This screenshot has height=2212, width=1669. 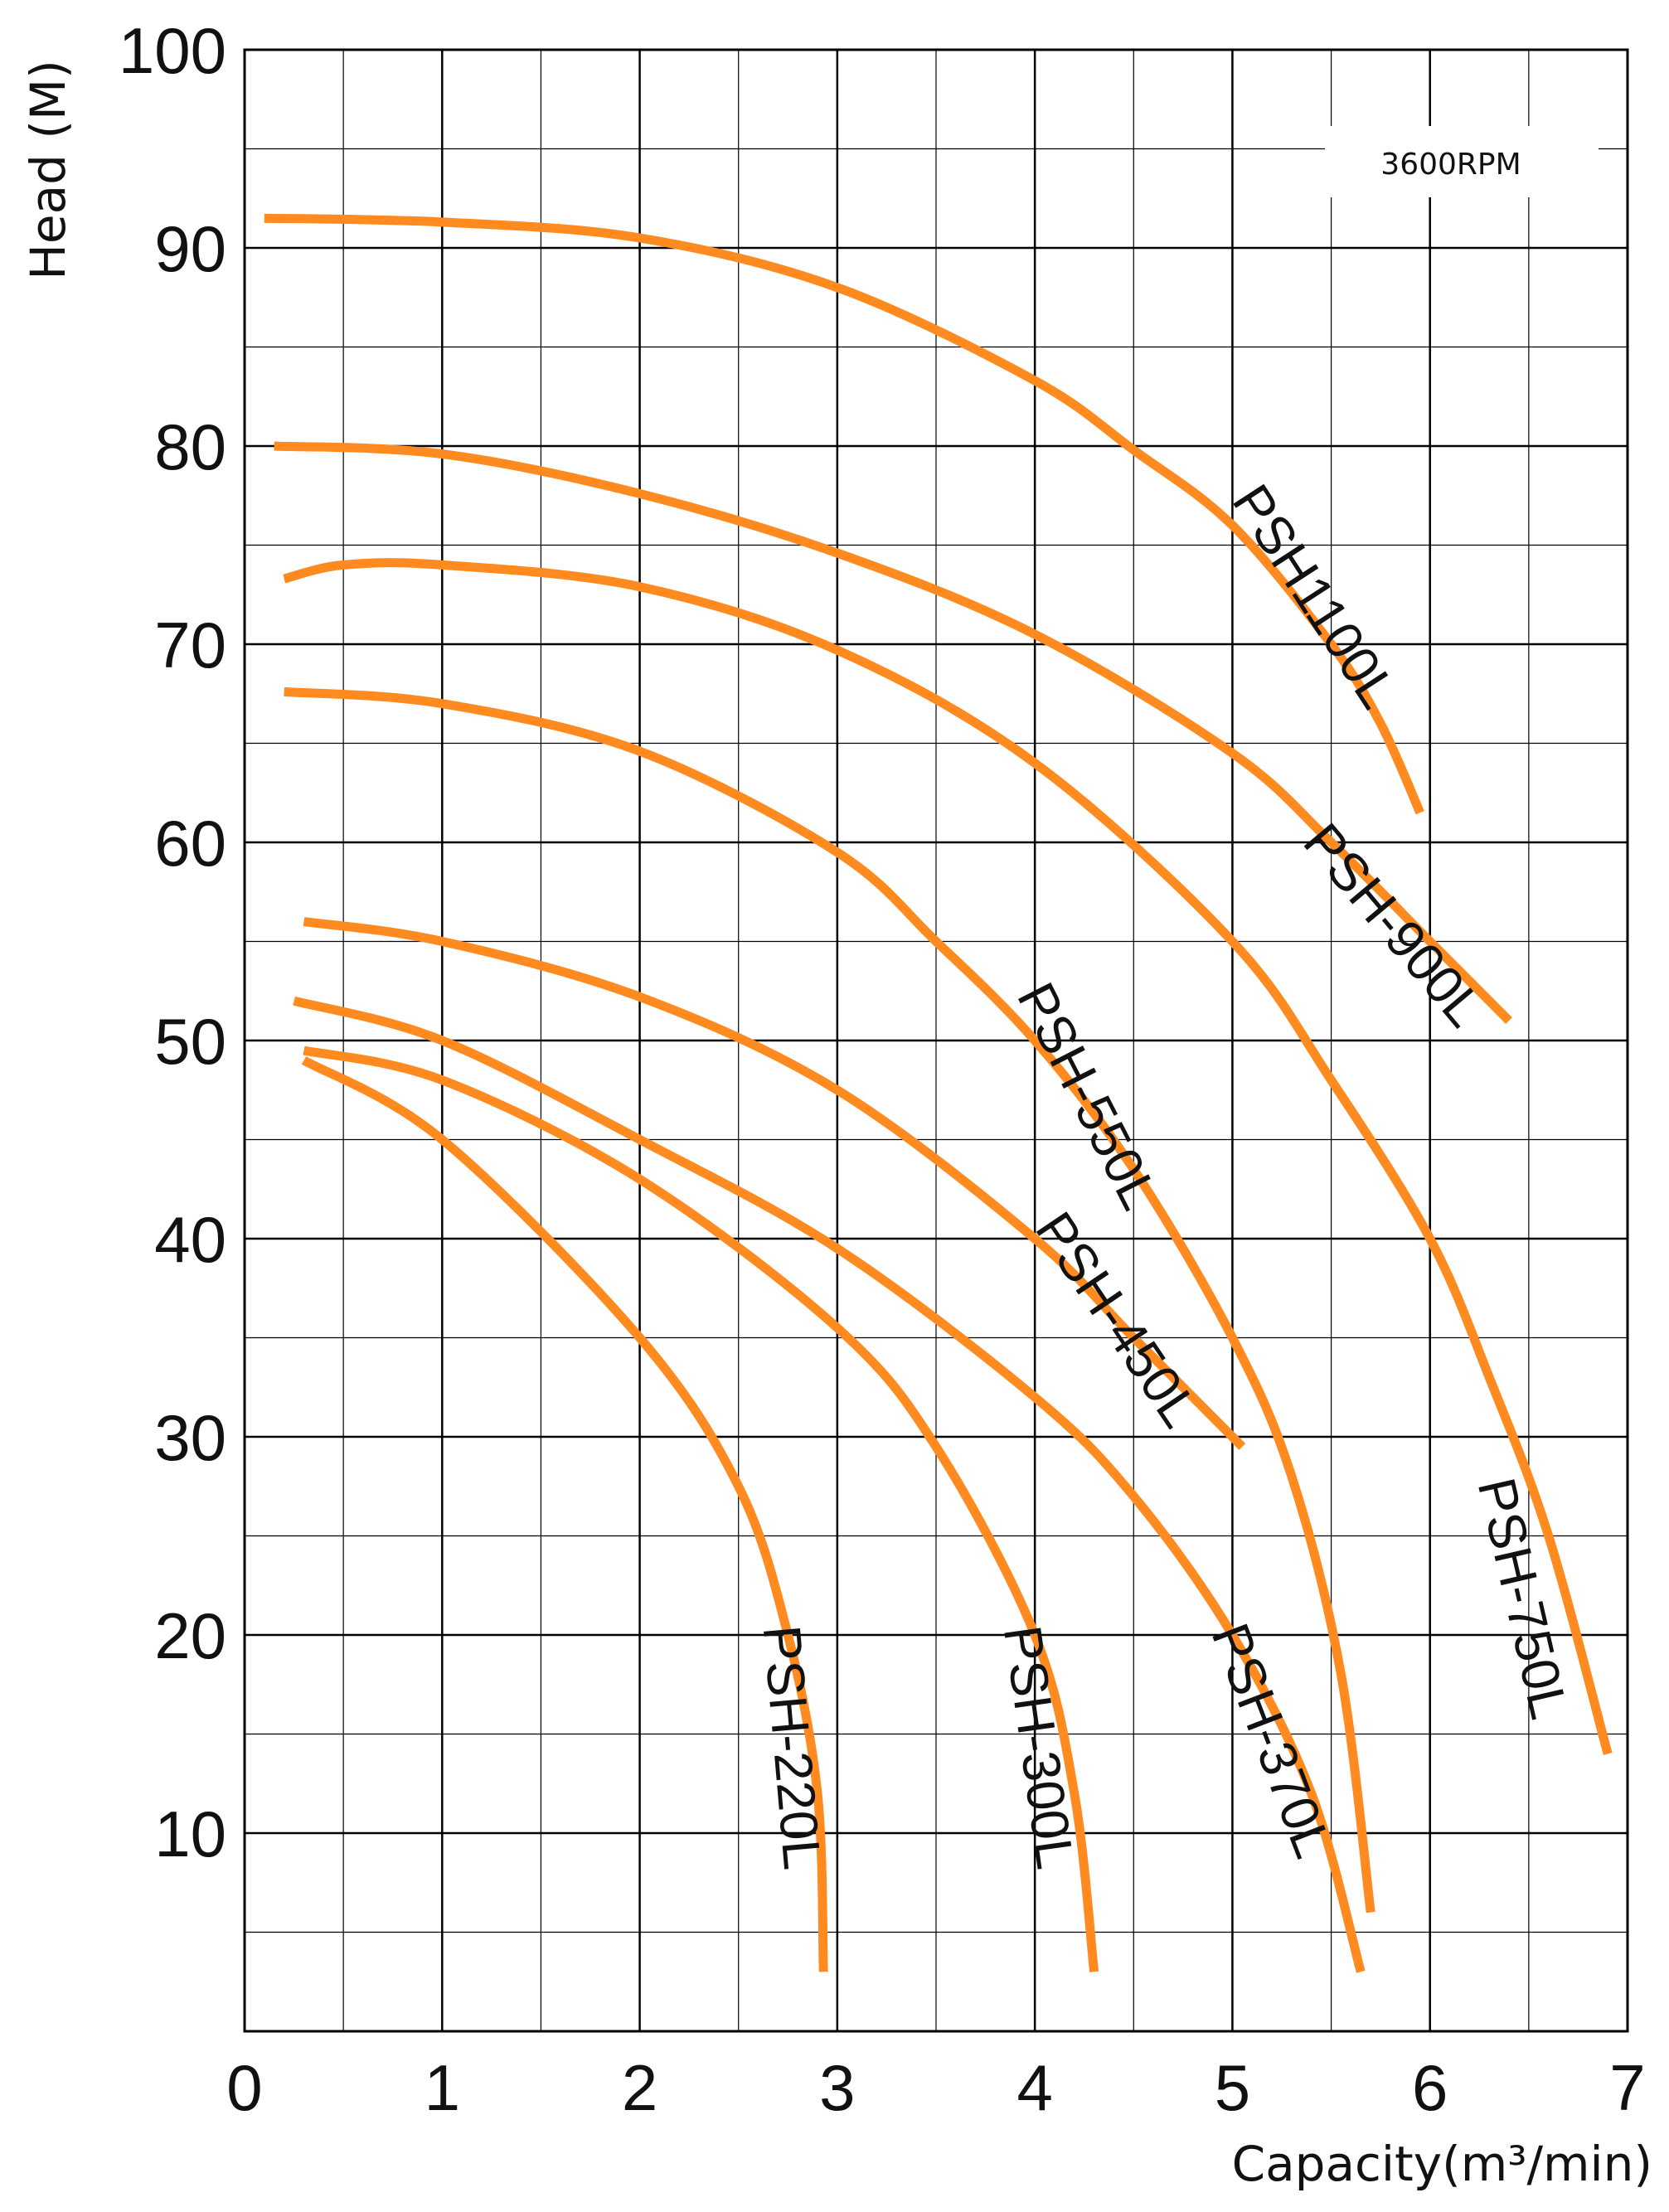 I want to click on y-tick-label: 50, so click(x=190, y=1041).